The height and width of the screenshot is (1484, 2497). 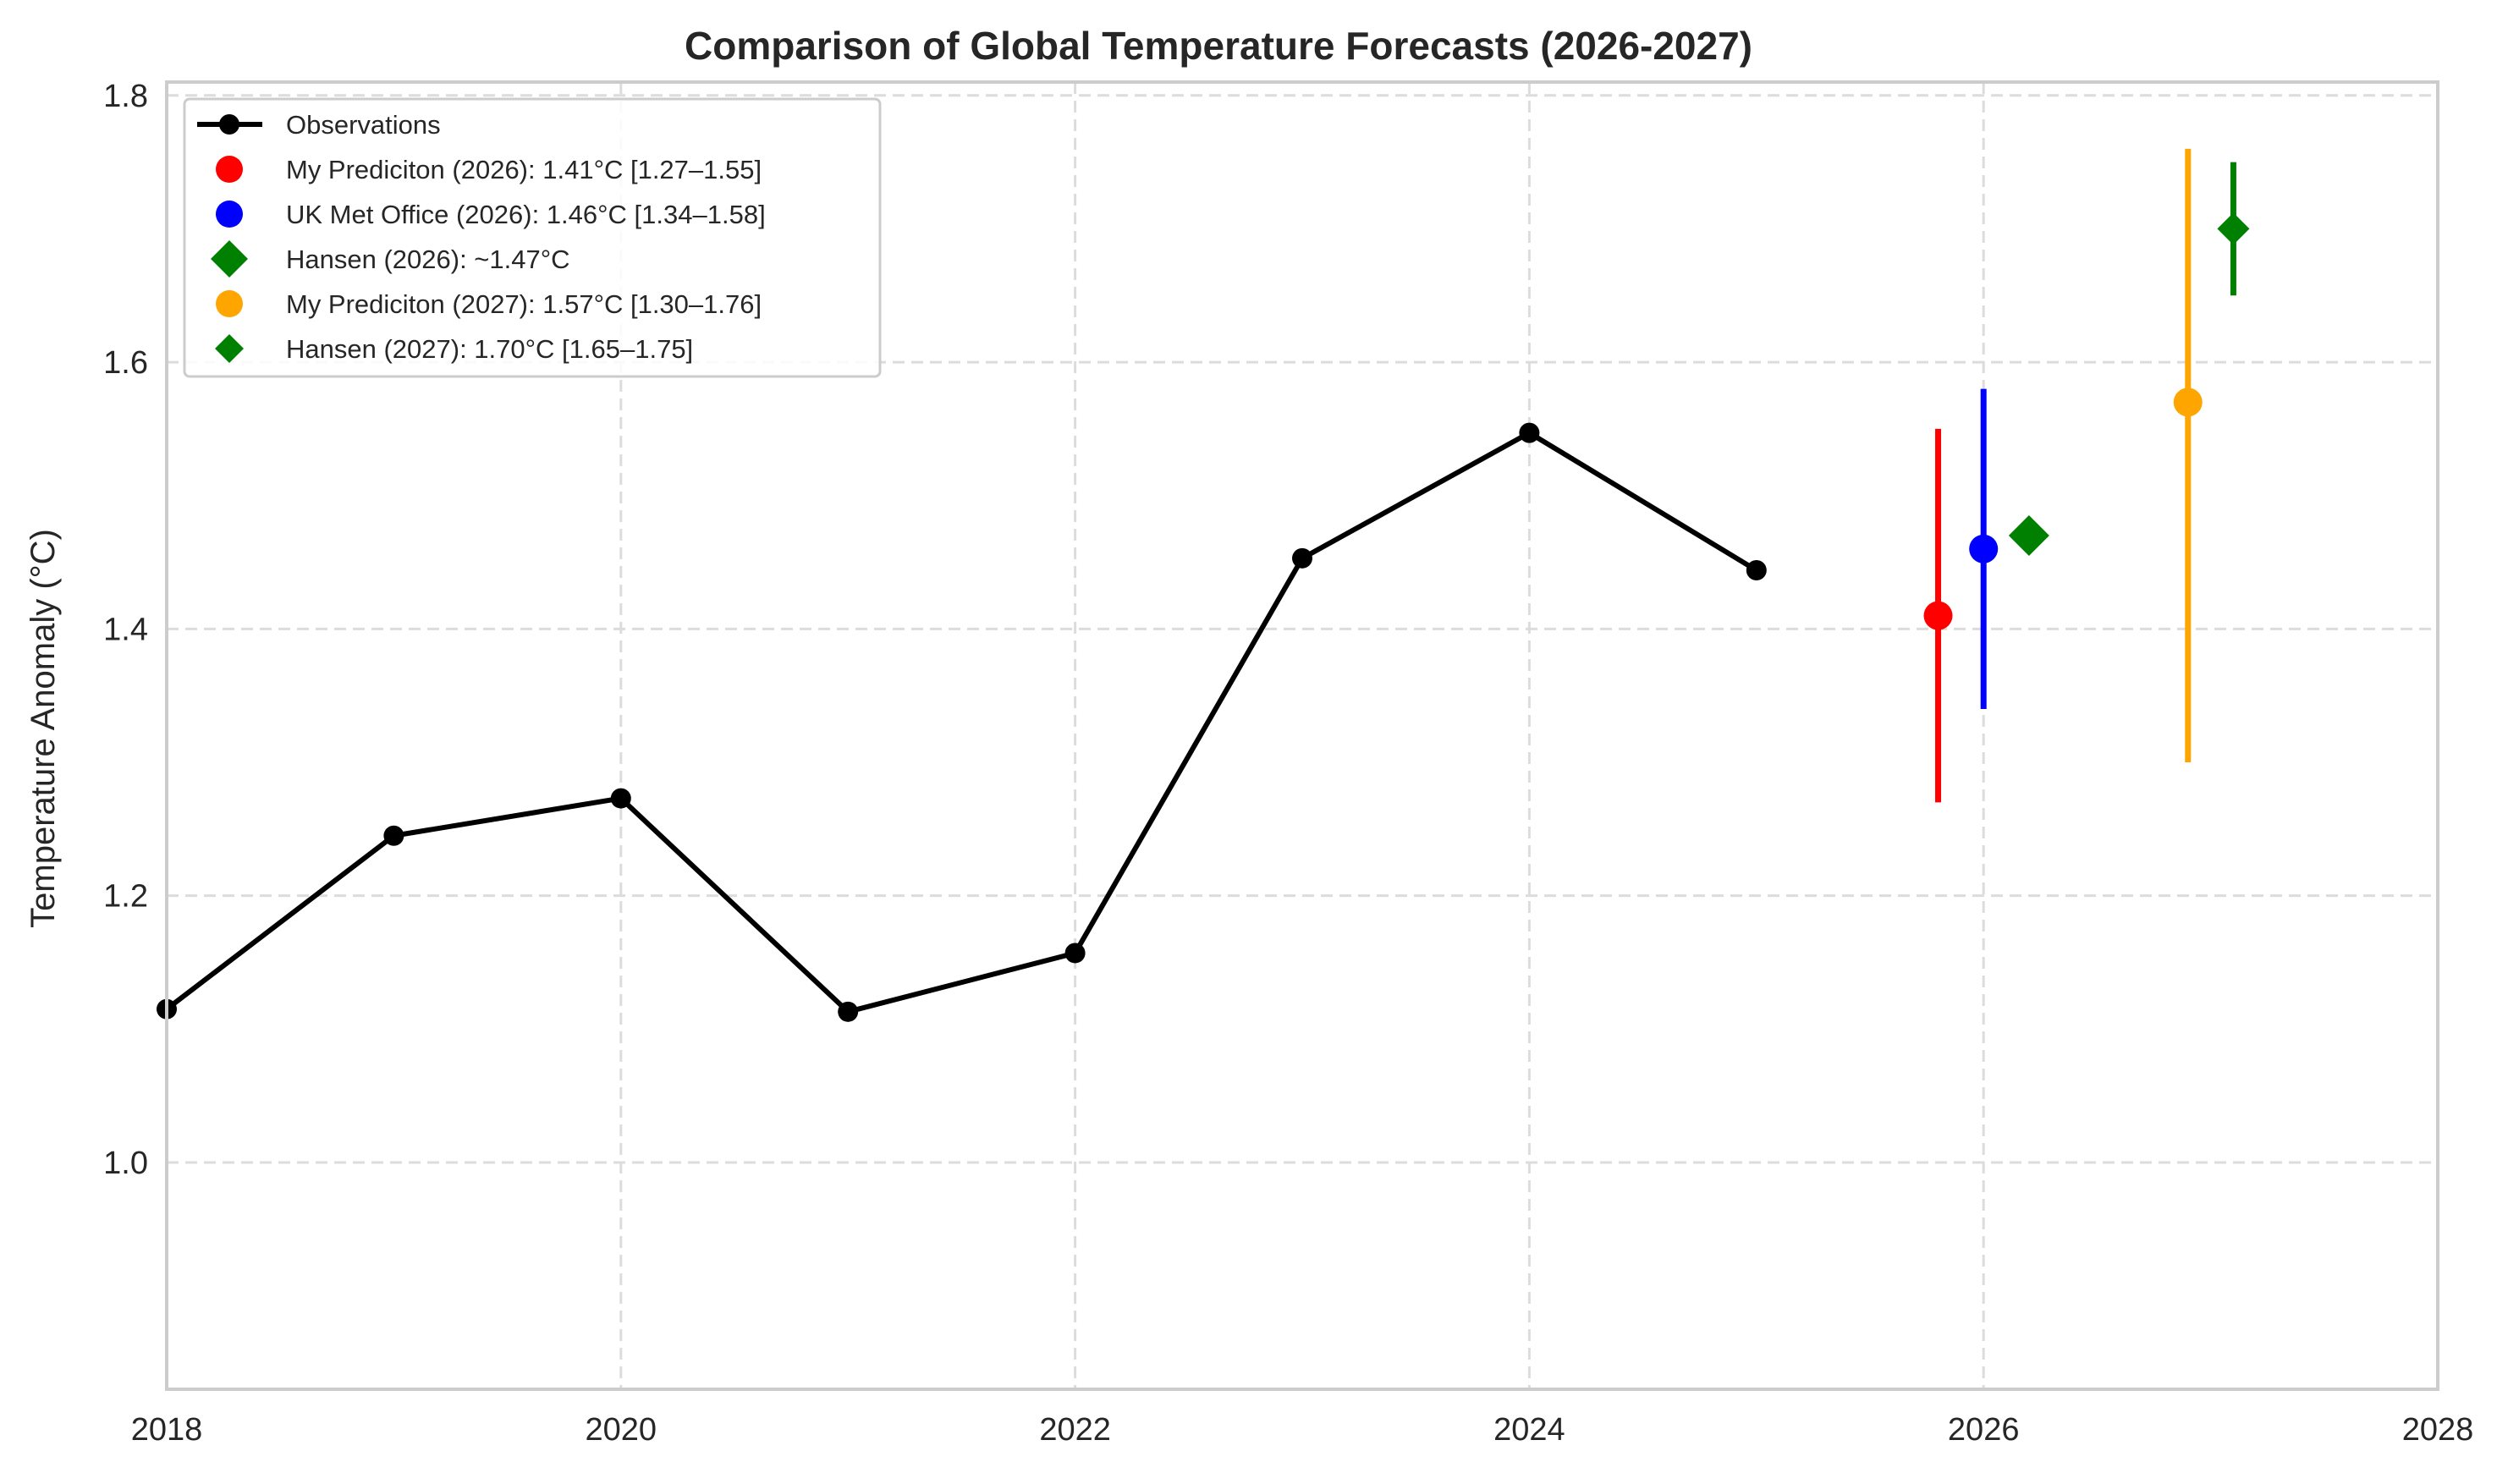 What do you see at coordinates (125, 897) in the screenshot?
I see `y-tick-label: 1.2` at bounding box center [125, 897].